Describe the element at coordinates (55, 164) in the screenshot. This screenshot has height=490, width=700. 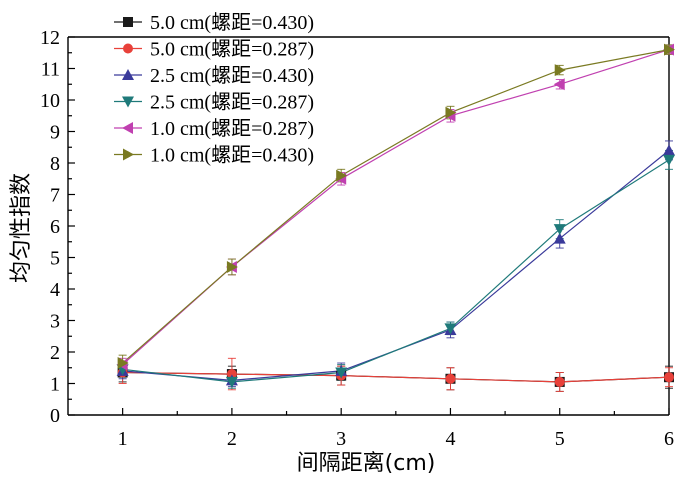
I see `y-tick-label: 8` at that location.